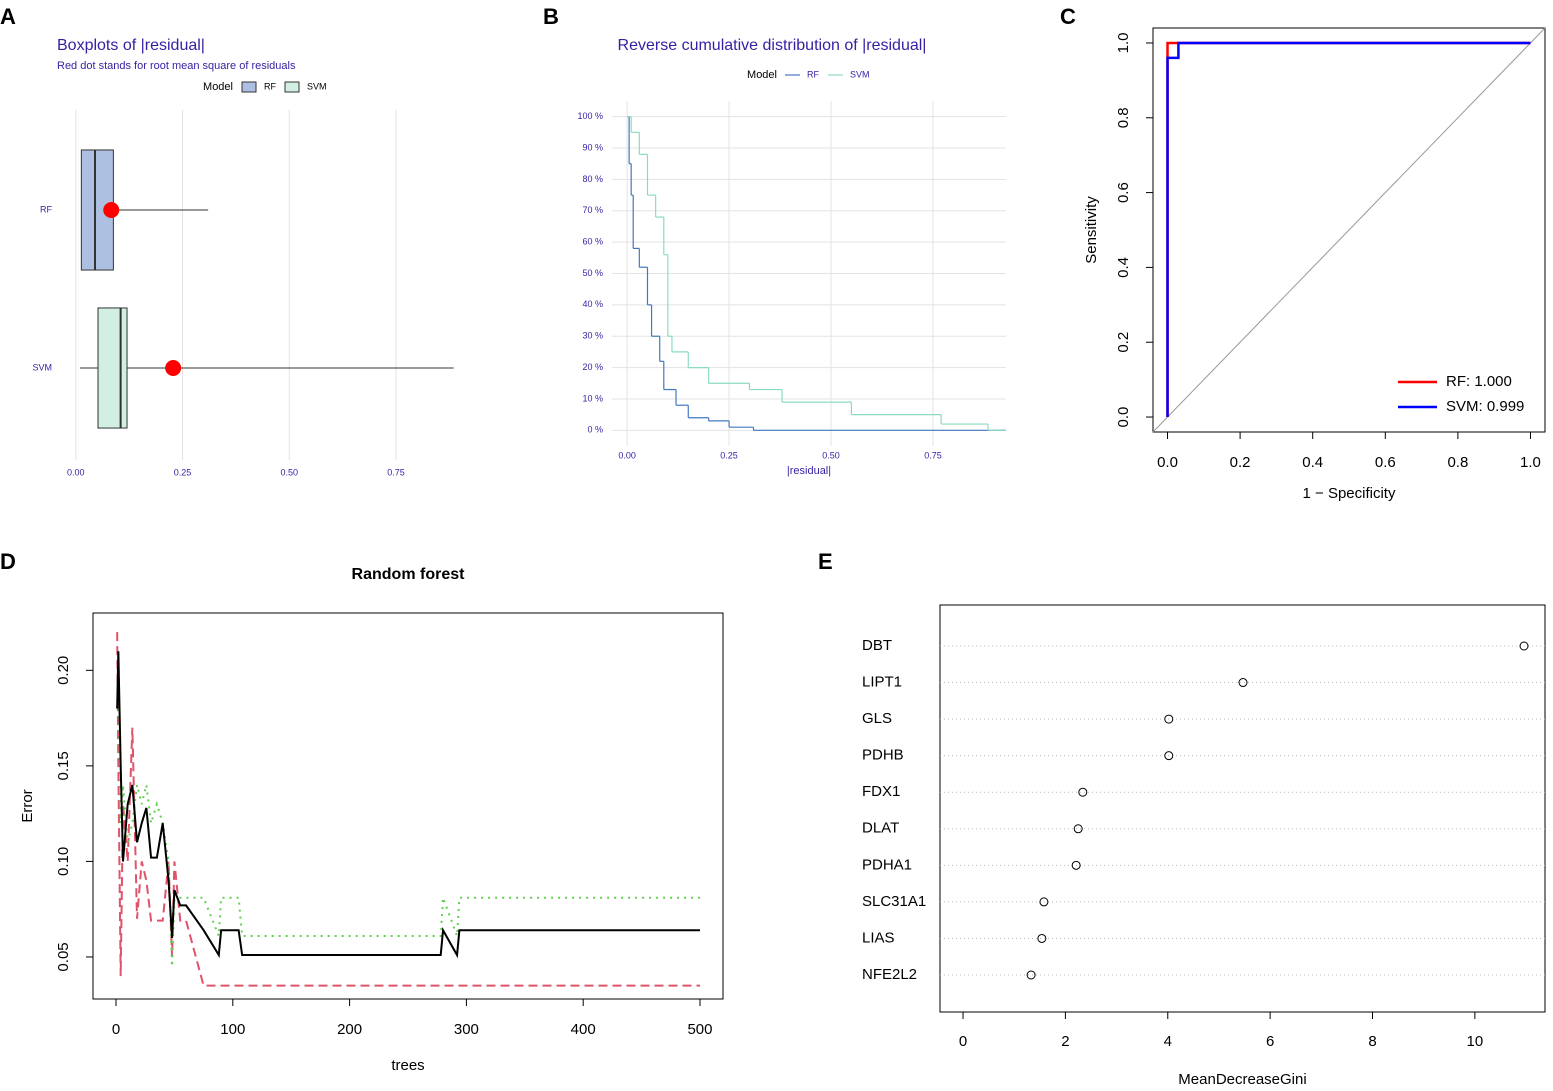 The image size is (1553, 1091). Describe the element at coordinates (1475, 1041) in the screenshot. I see `x-tick-label: 10` at that location.